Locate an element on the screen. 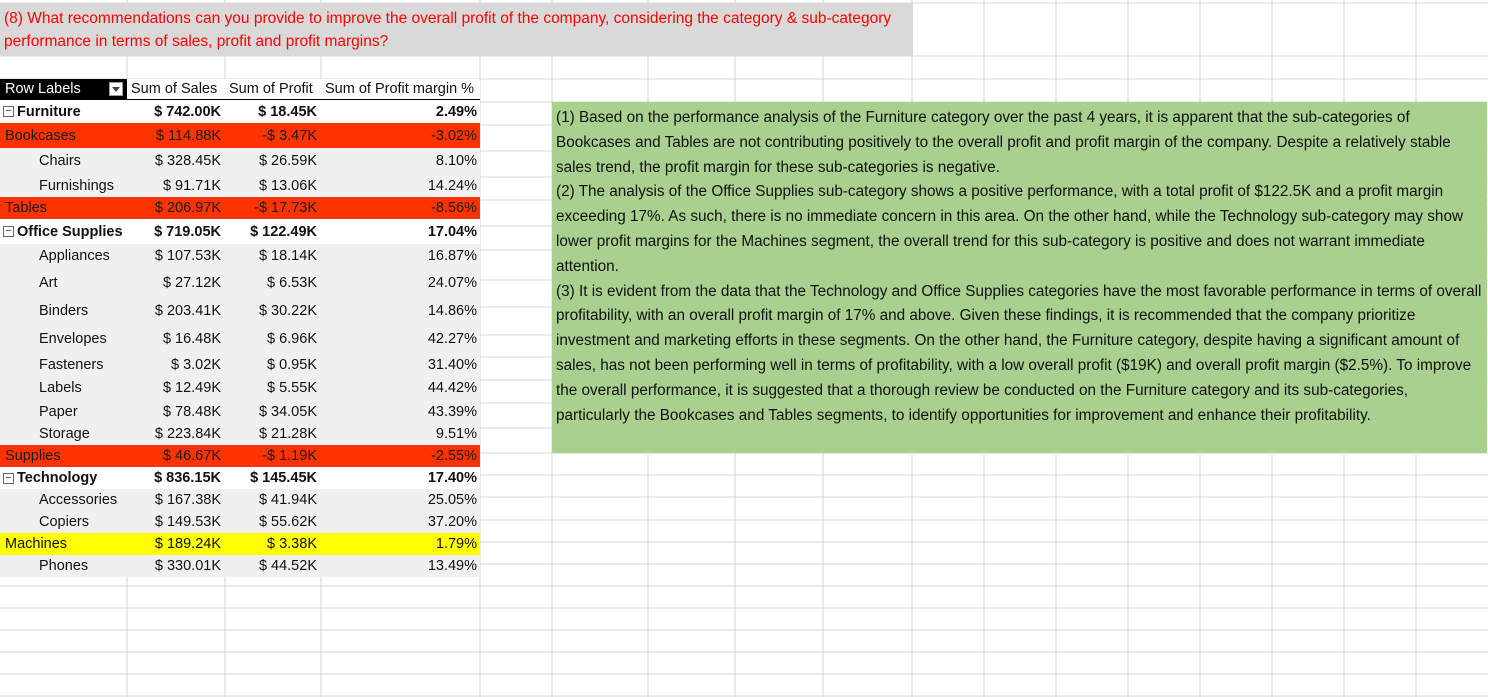 This screenshot has width=1488, height=697. category-profit: $ 122.49K is located at coordinates (283, 231).